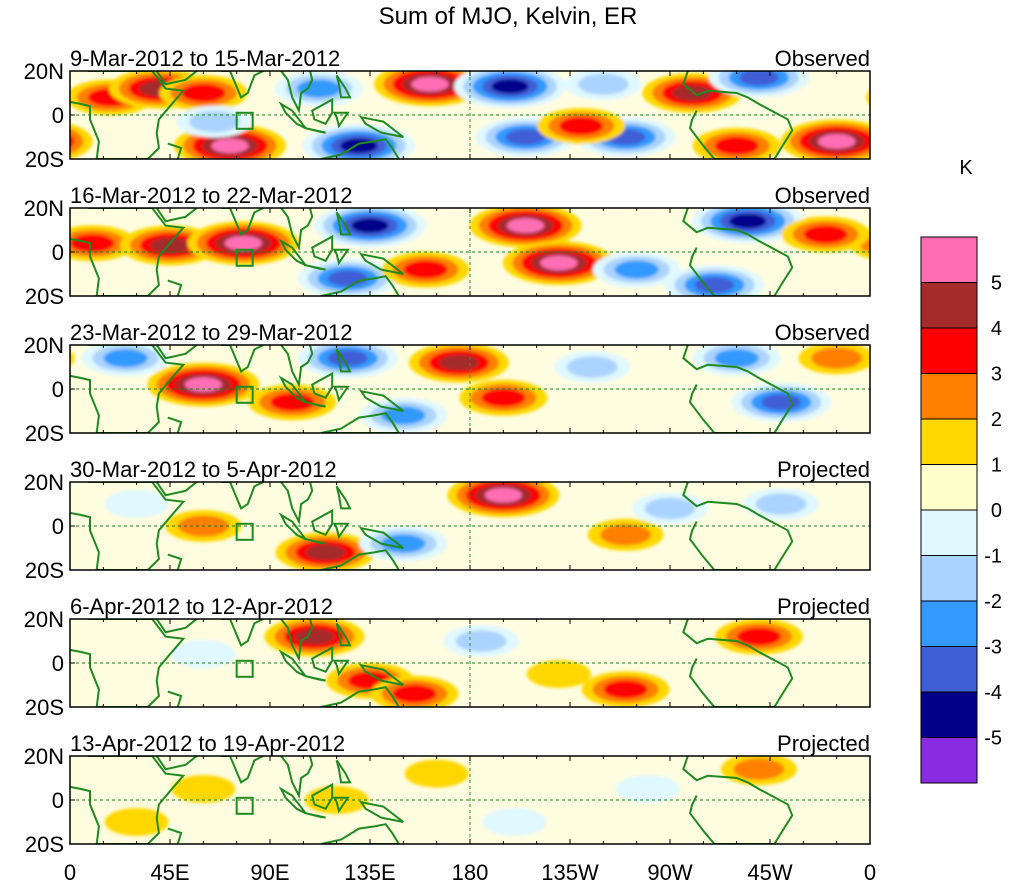 This screenshot has height=889, width=1015. I want to click on panel-period-label: 9-Mar-2012 to 15-Mar-2012, so click(205, 58).